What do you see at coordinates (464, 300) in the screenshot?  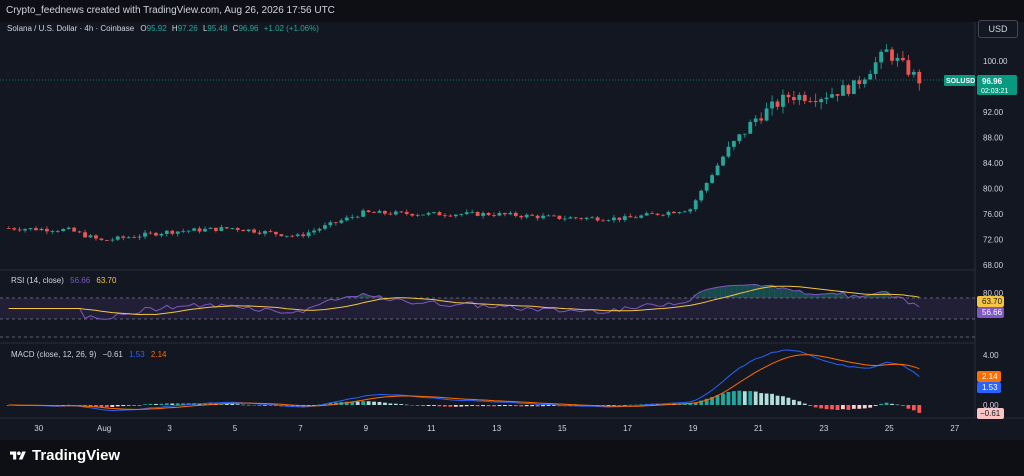 I see `rsi-ma-line` at bounding box center [464, 300].